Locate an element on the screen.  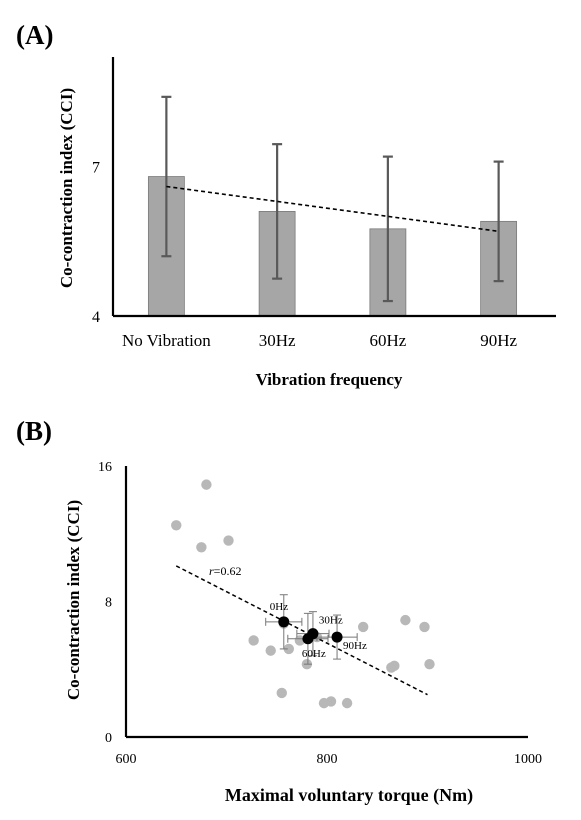
x-tick-label-2: 60Hz is located at coordinates (387, 340).